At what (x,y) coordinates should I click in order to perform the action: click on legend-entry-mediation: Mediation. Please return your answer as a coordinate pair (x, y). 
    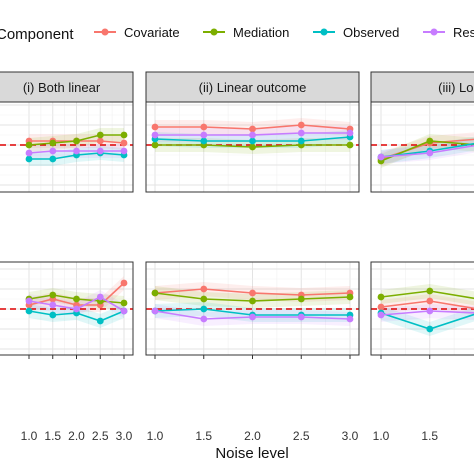
    Looking at the image, I should click on (246, 32).